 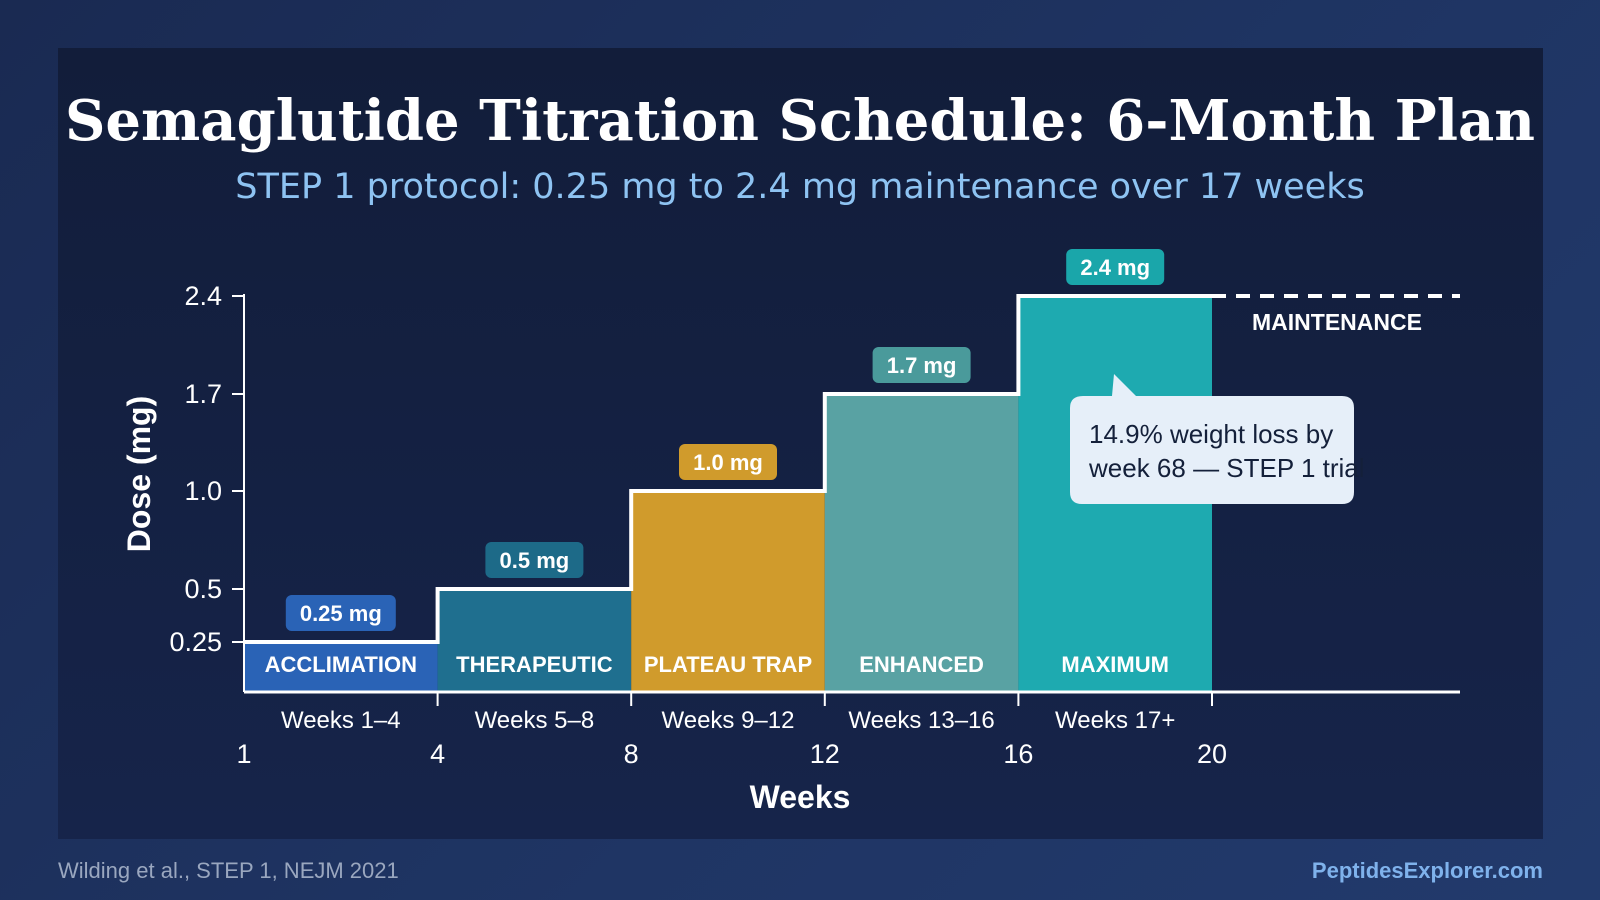 What do you see at coordinates (631, 754) in the screenshot?
I see `x-tick-label: 8` at bounding box center [631, 754].